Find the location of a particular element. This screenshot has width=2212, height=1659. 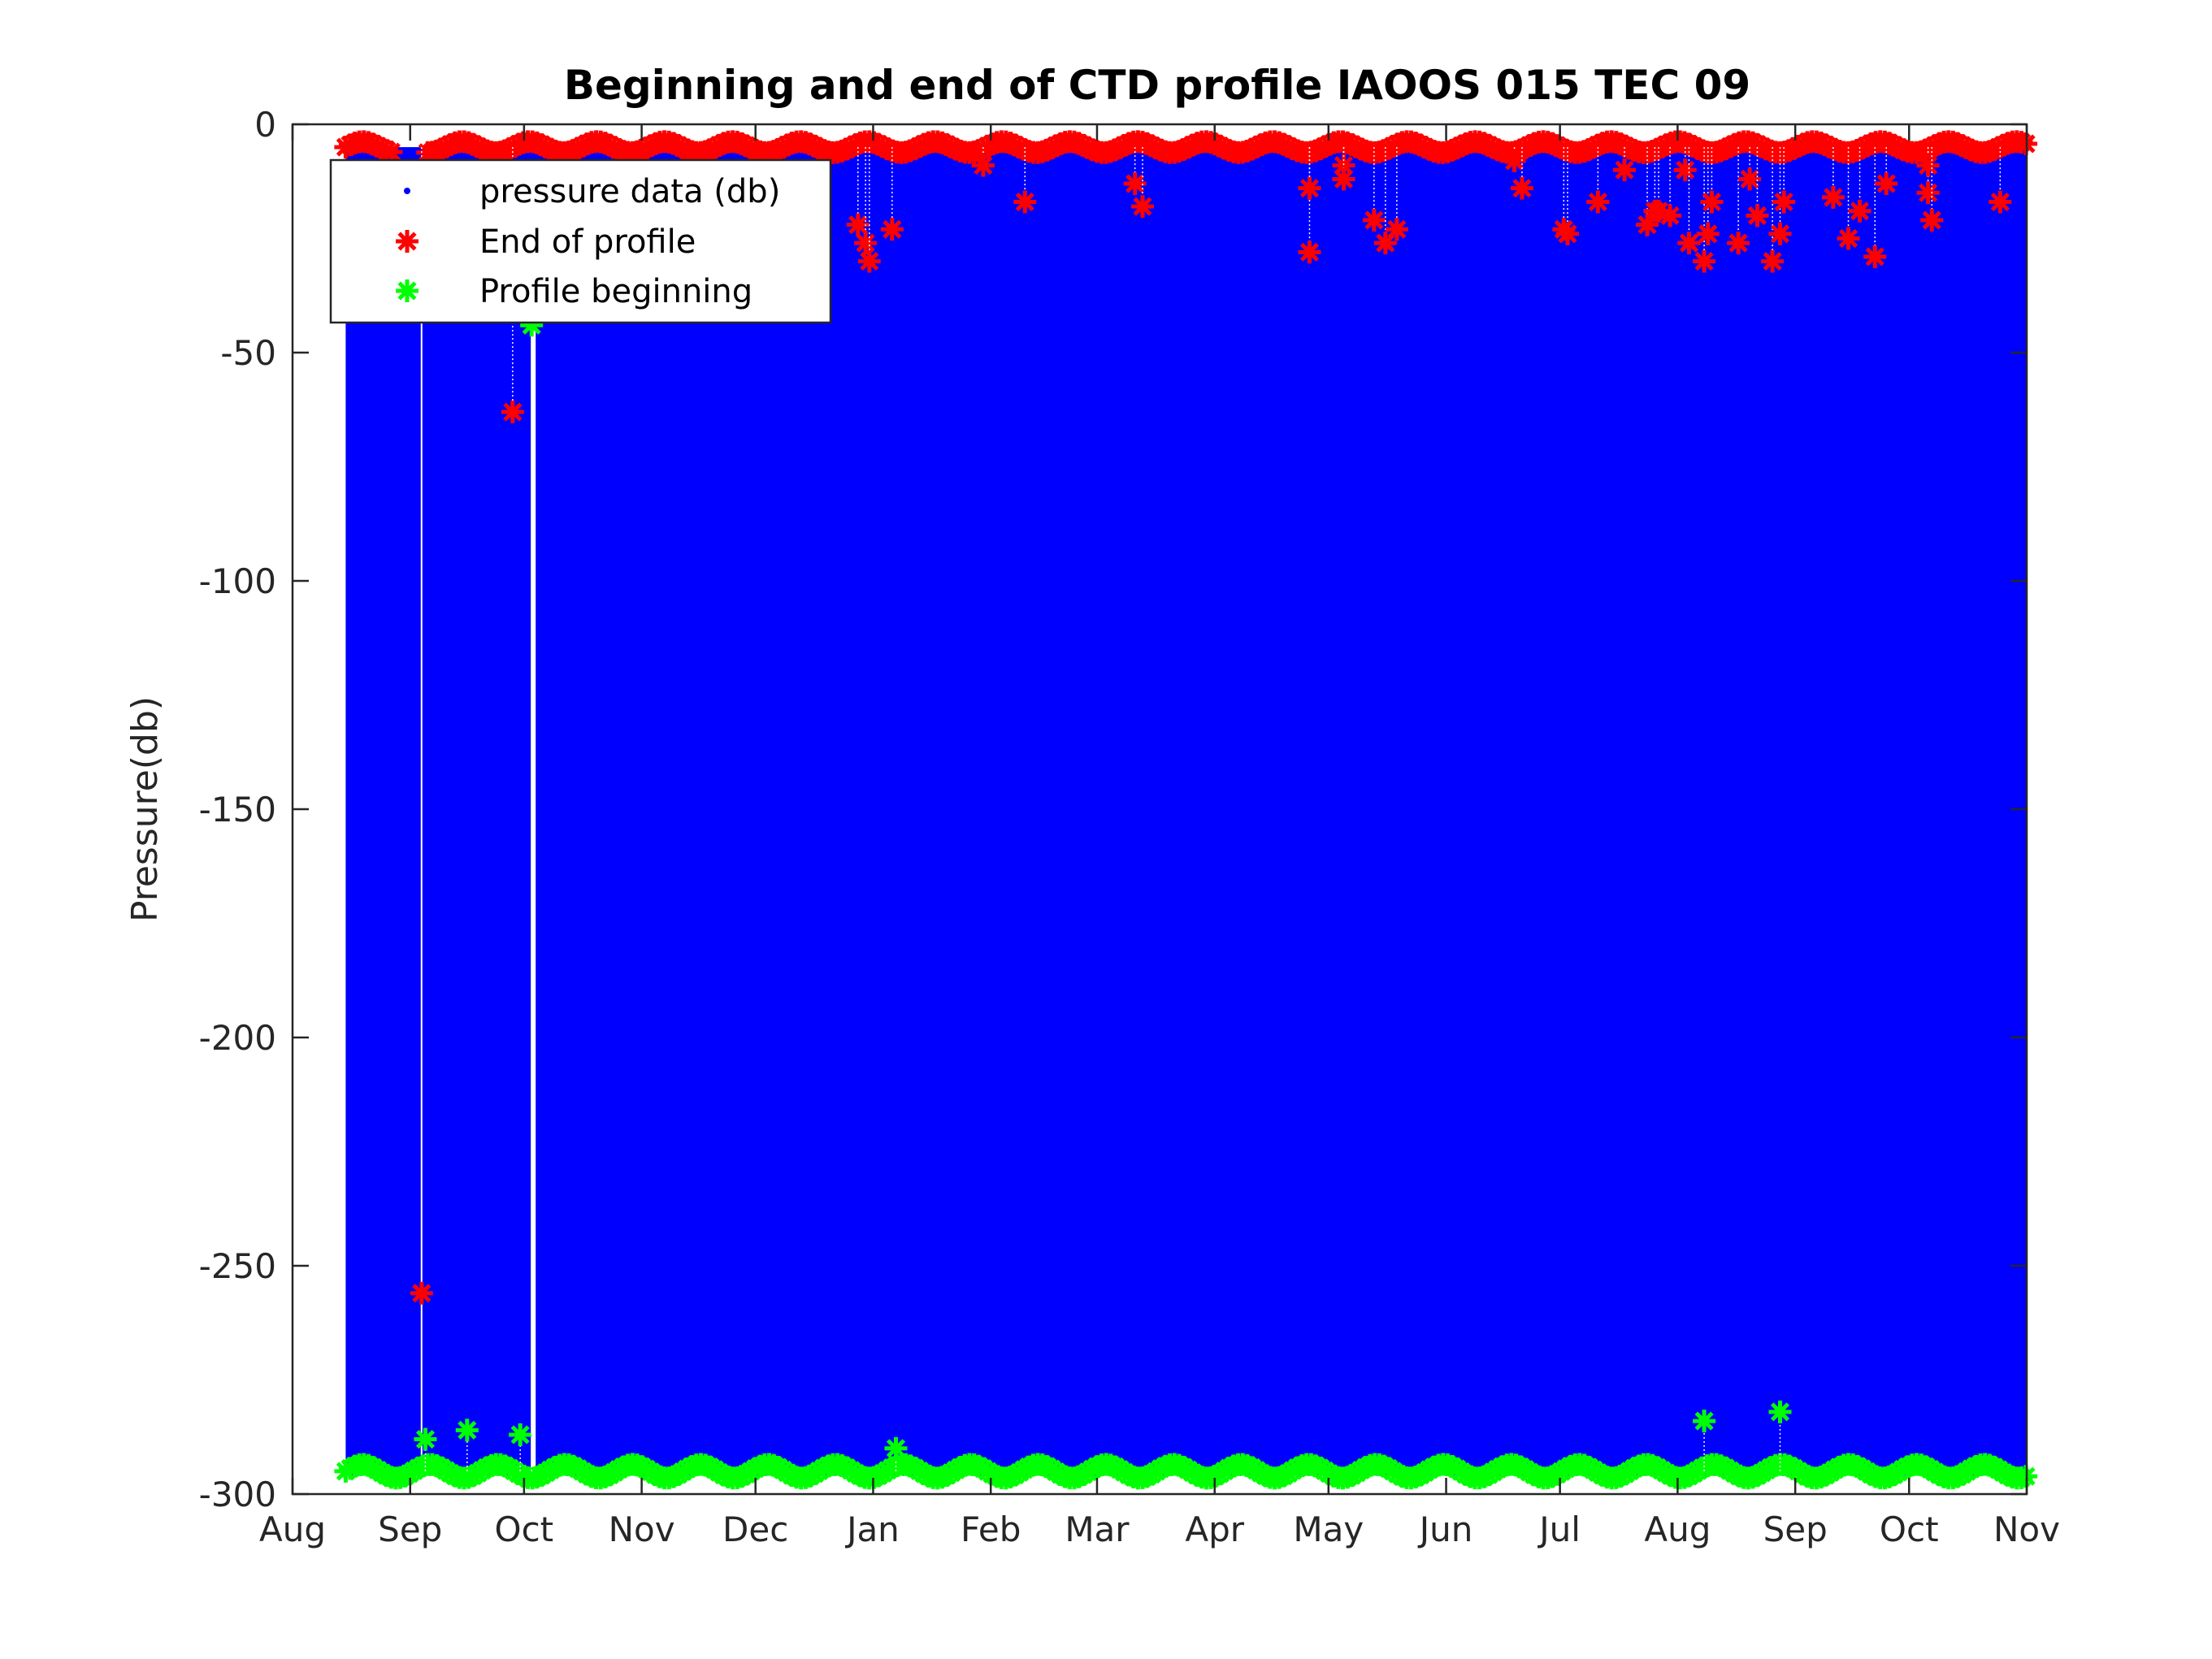

profile-beginning-legend-icon is located at coordinates (407, 290).